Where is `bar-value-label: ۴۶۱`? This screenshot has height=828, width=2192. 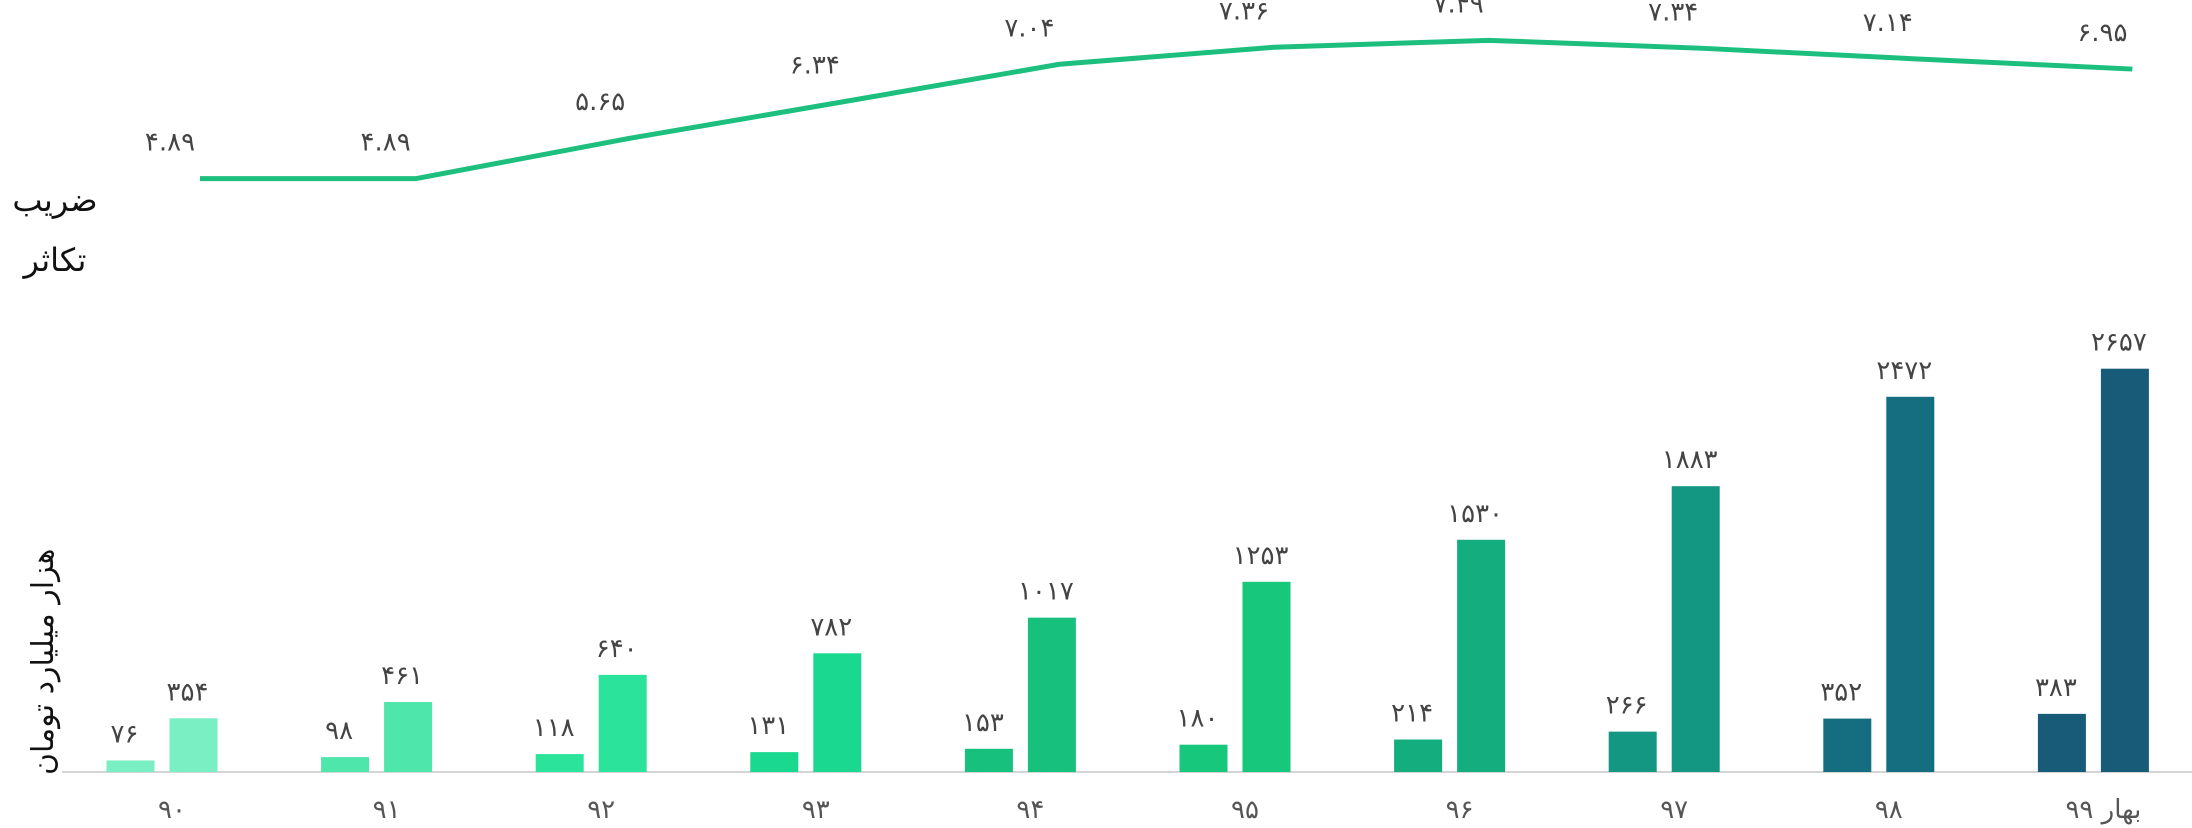 bar-value-label: ۴۶۱ is located at coordinates (402, 676).